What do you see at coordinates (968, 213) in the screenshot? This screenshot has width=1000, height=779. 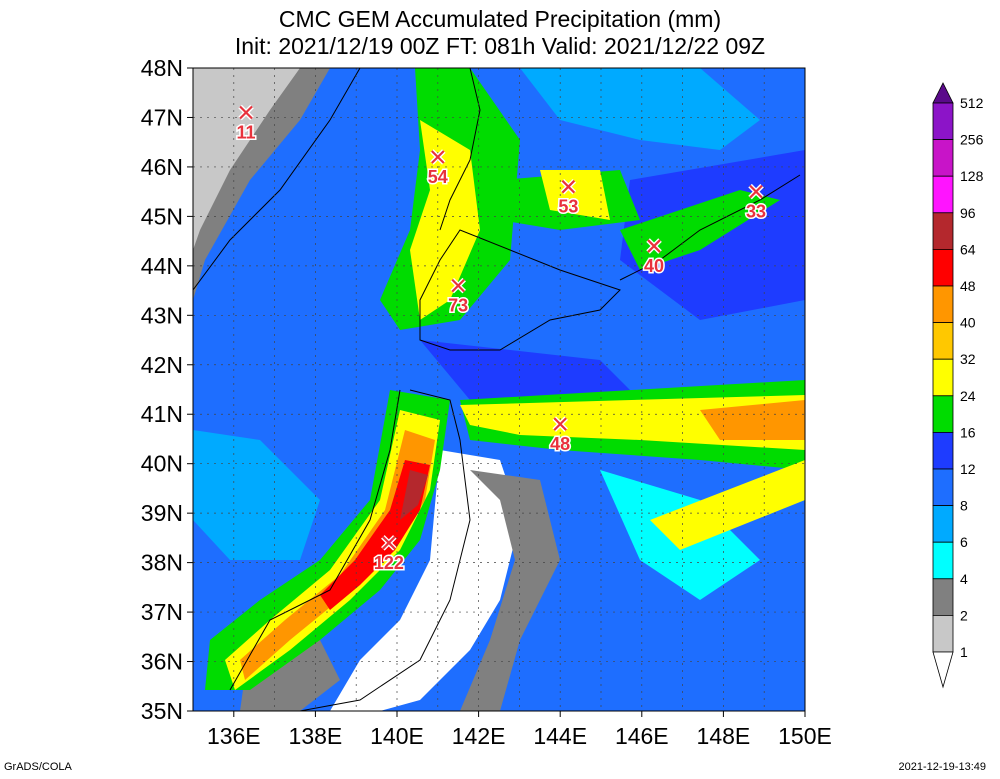 I see `colorbar-label: 96` at bounding box center [968, 213].